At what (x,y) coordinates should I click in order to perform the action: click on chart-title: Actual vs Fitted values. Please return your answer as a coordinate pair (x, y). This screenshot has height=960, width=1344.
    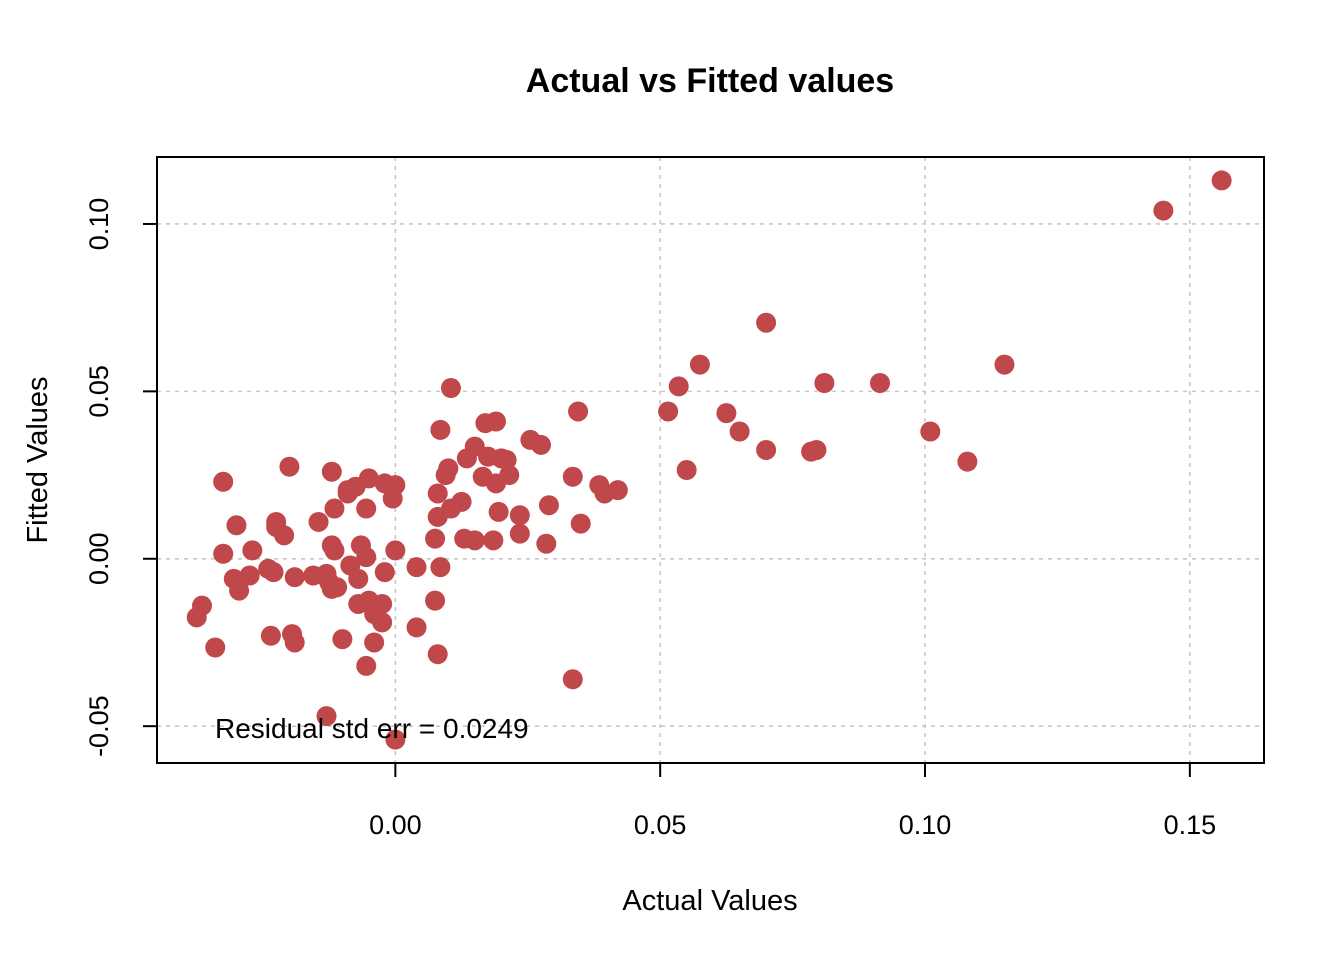
    Looking at the image, I should click on (710, 81).